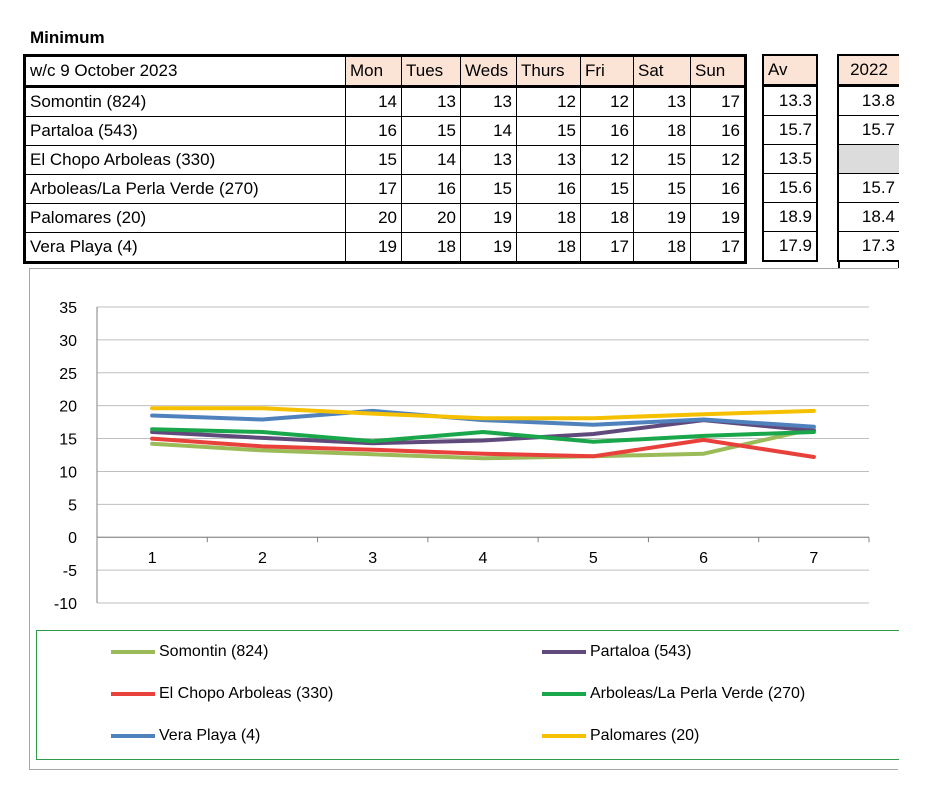  I want to click on table-row: El Chopo Arboleas (330) 15 14 13 13 12 15 12, so click(385, 160).